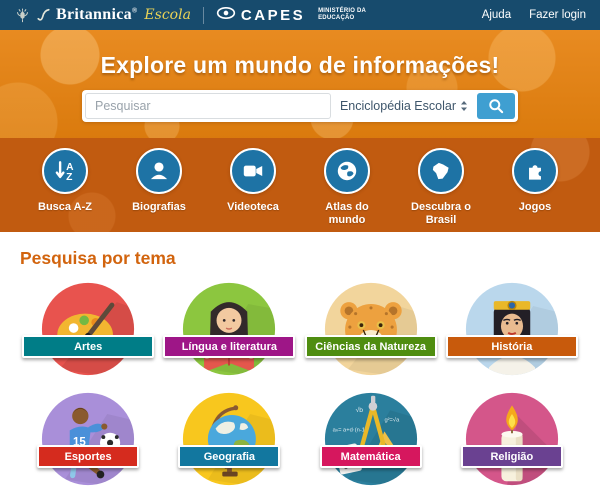 The image size is (600, 486). I want to click on britannica-escola-logo: Britannica® Escola, so click(102, 15).